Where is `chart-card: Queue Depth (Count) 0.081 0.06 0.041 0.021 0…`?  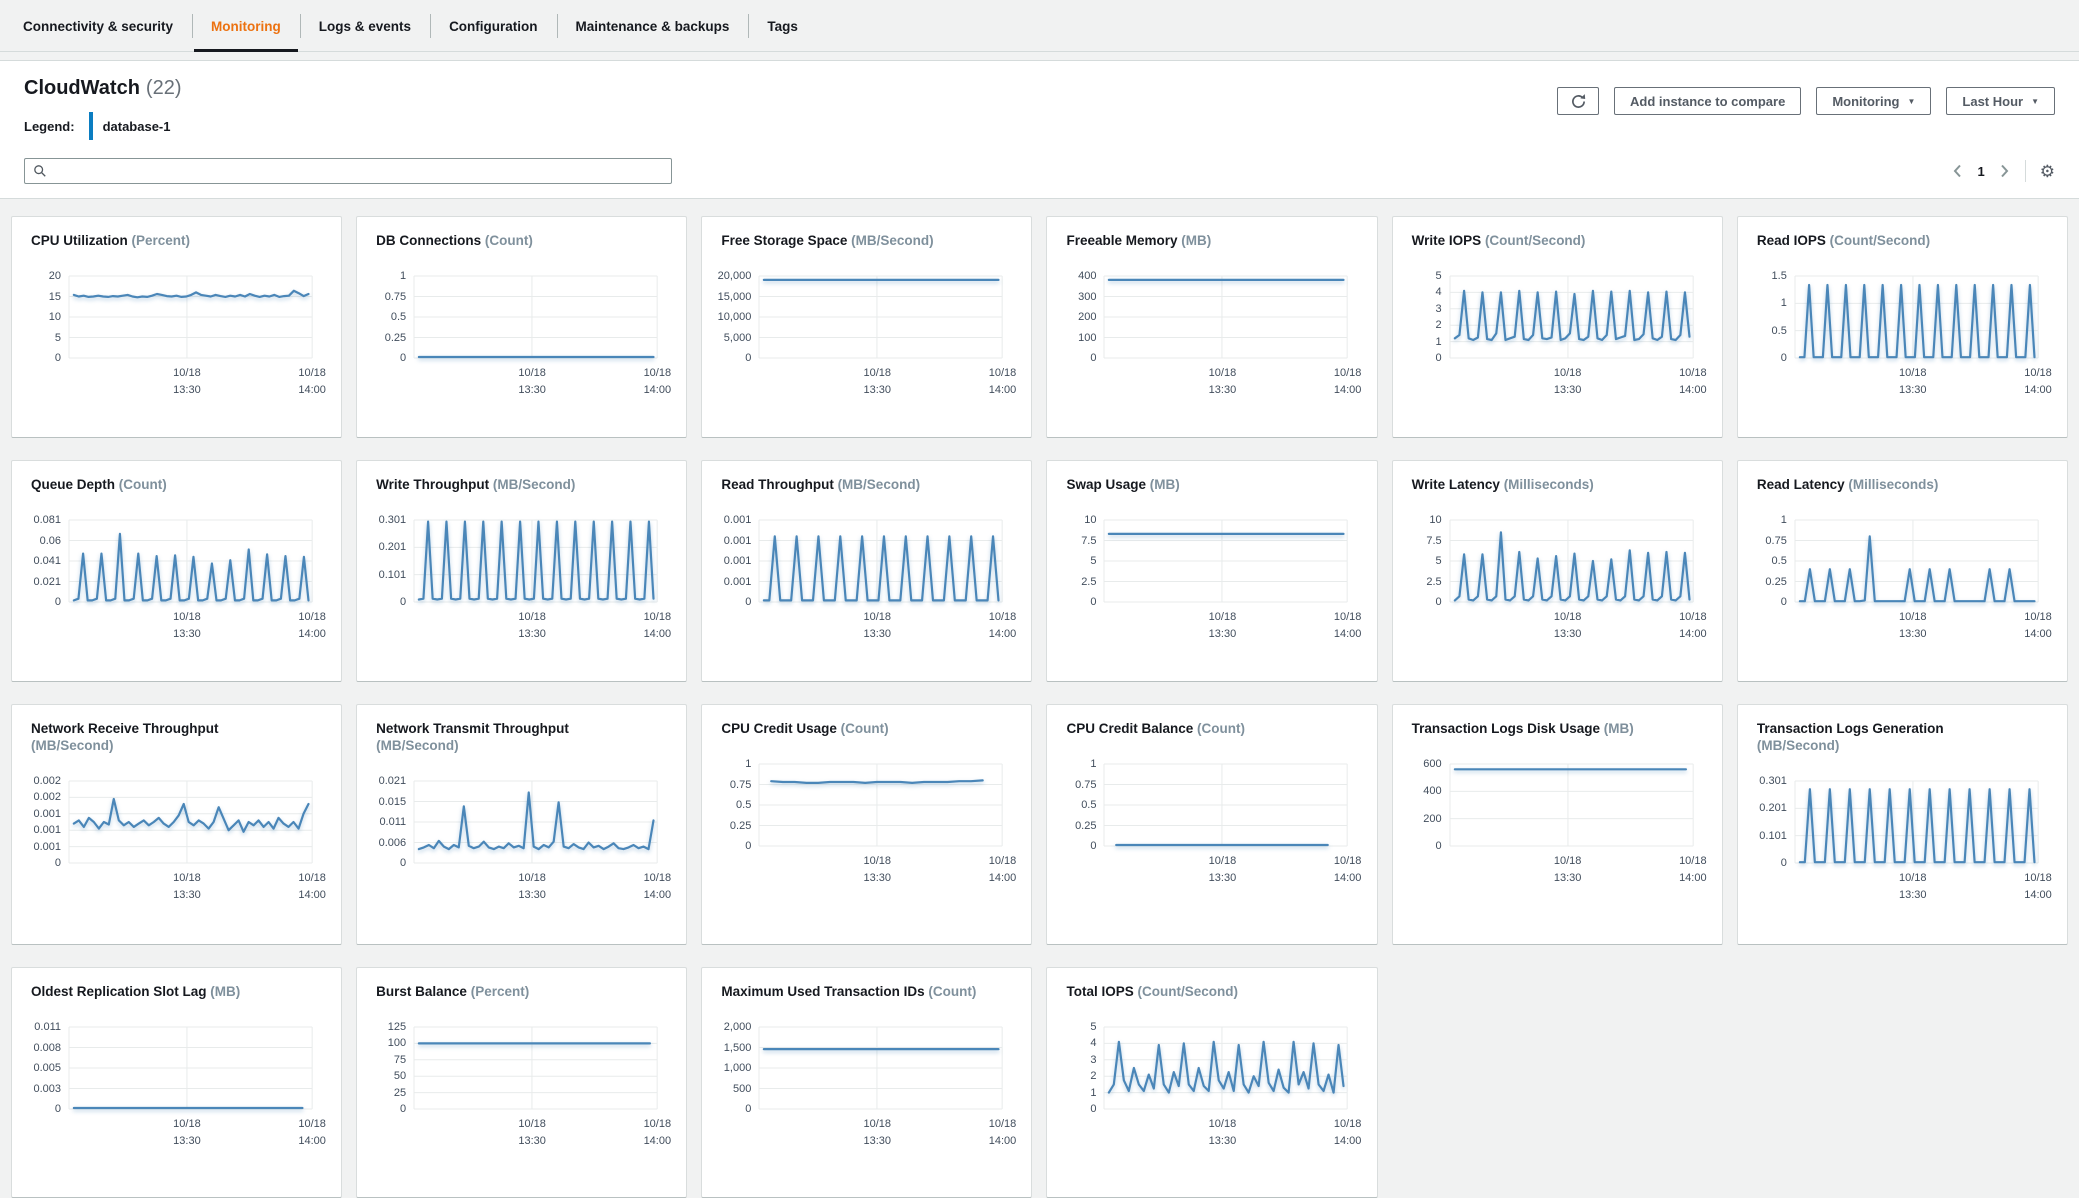
chart-card: Queue Depth (Count) 0.081 0.06 0.041 0.021 0… is located at coordinates (177, 571).